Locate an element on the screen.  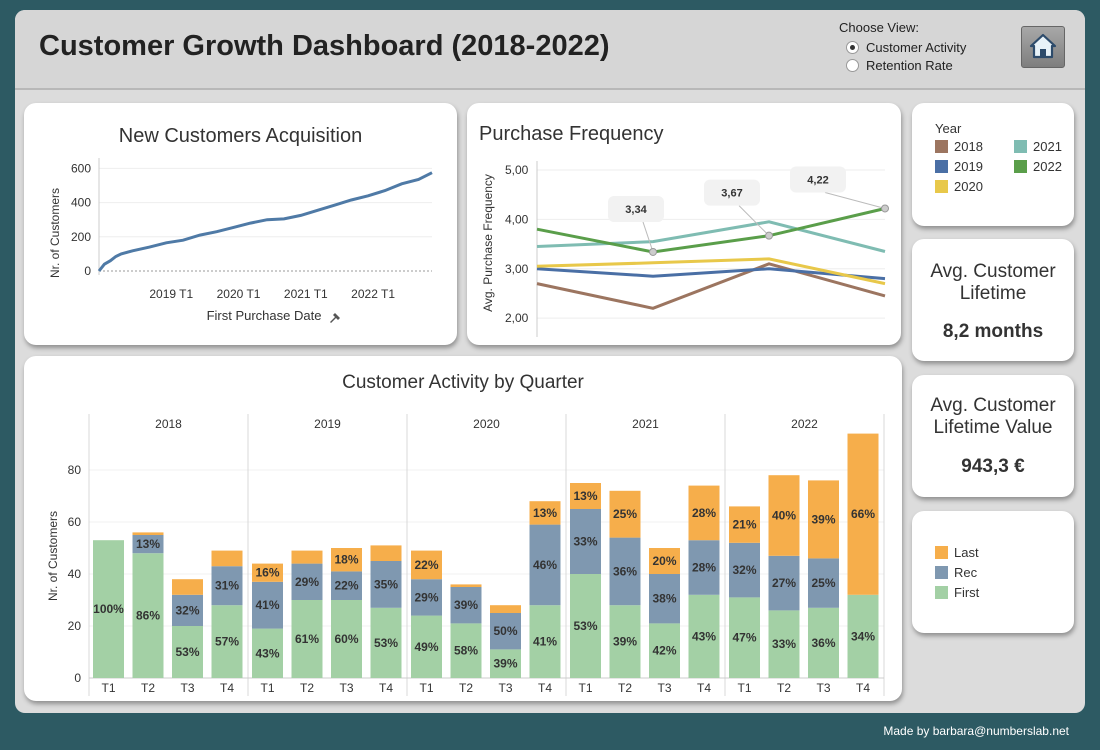
annotation-label: 4,22 is located at coordinates (817, 180).